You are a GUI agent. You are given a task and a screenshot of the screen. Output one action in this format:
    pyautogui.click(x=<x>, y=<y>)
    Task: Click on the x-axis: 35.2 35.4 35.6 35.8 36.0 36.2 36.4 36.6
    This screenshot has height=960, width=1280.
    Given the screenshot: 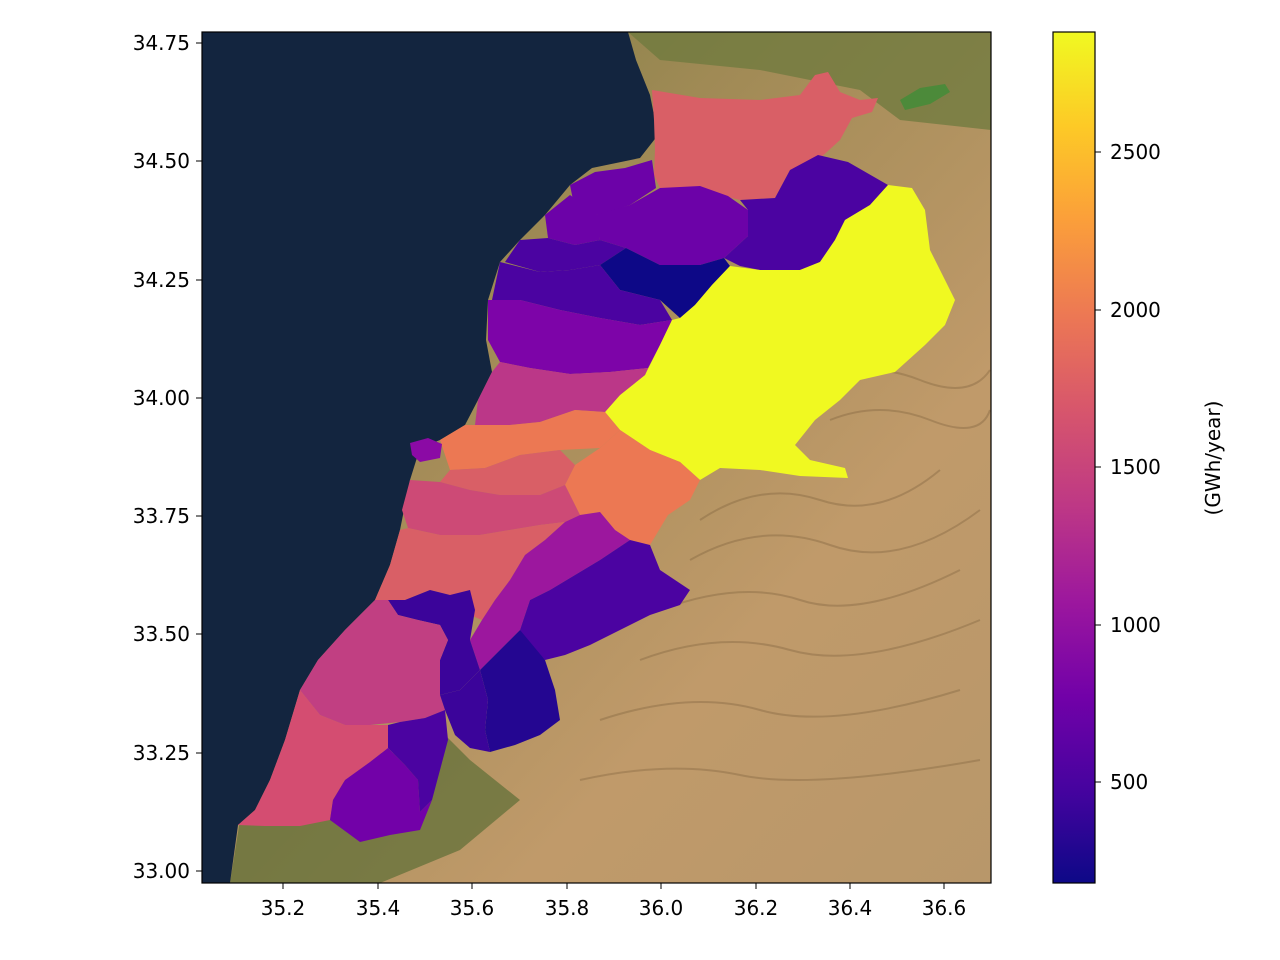 What is the action you would take?
    pyautogui.click(x=614, y=901)
    